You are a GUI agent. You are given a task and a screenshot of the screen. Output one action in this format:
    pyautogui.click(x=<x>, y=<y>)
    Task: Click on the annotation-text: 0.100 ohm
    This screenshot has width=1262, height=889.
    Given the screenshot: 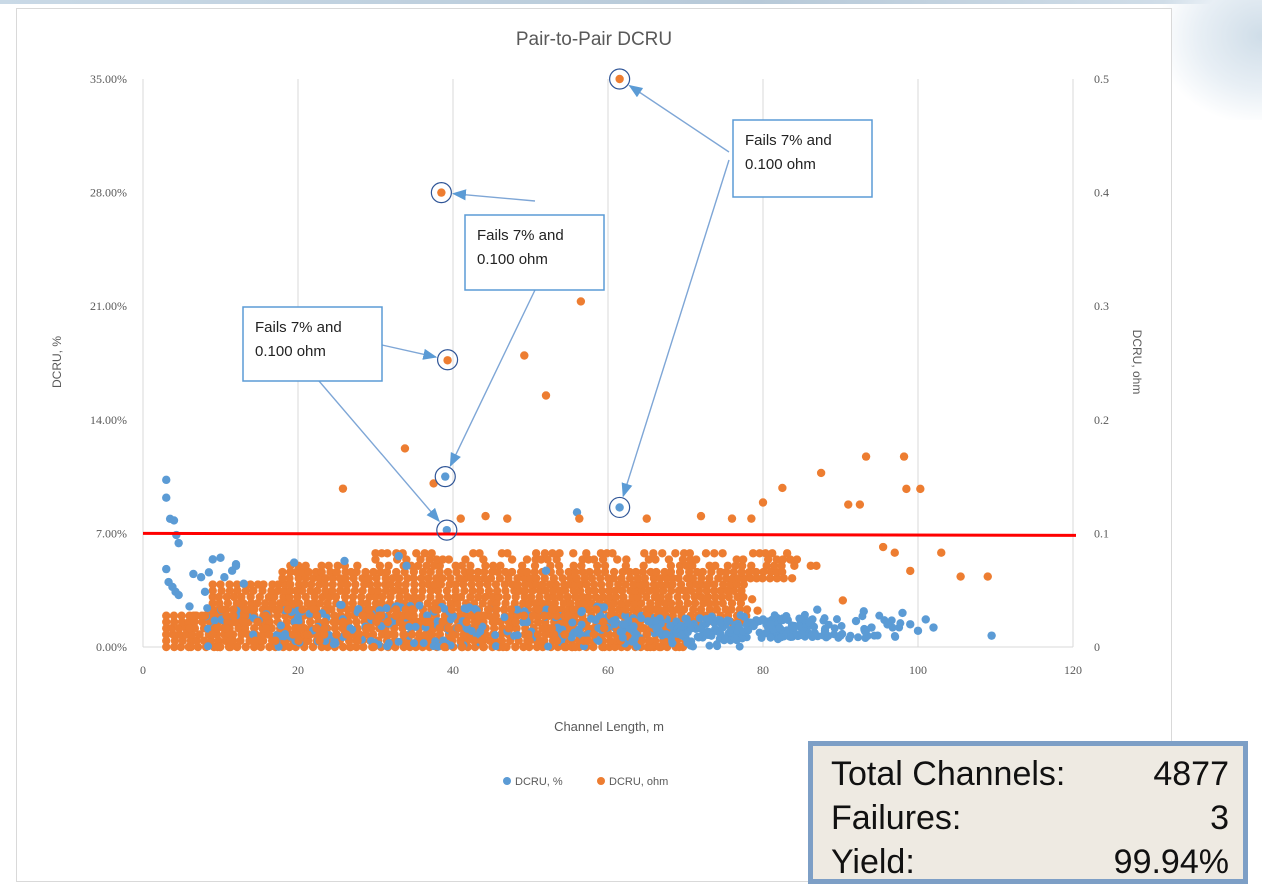 What is the action you would take?
    pyautogui.click(x=780, y=164)
    